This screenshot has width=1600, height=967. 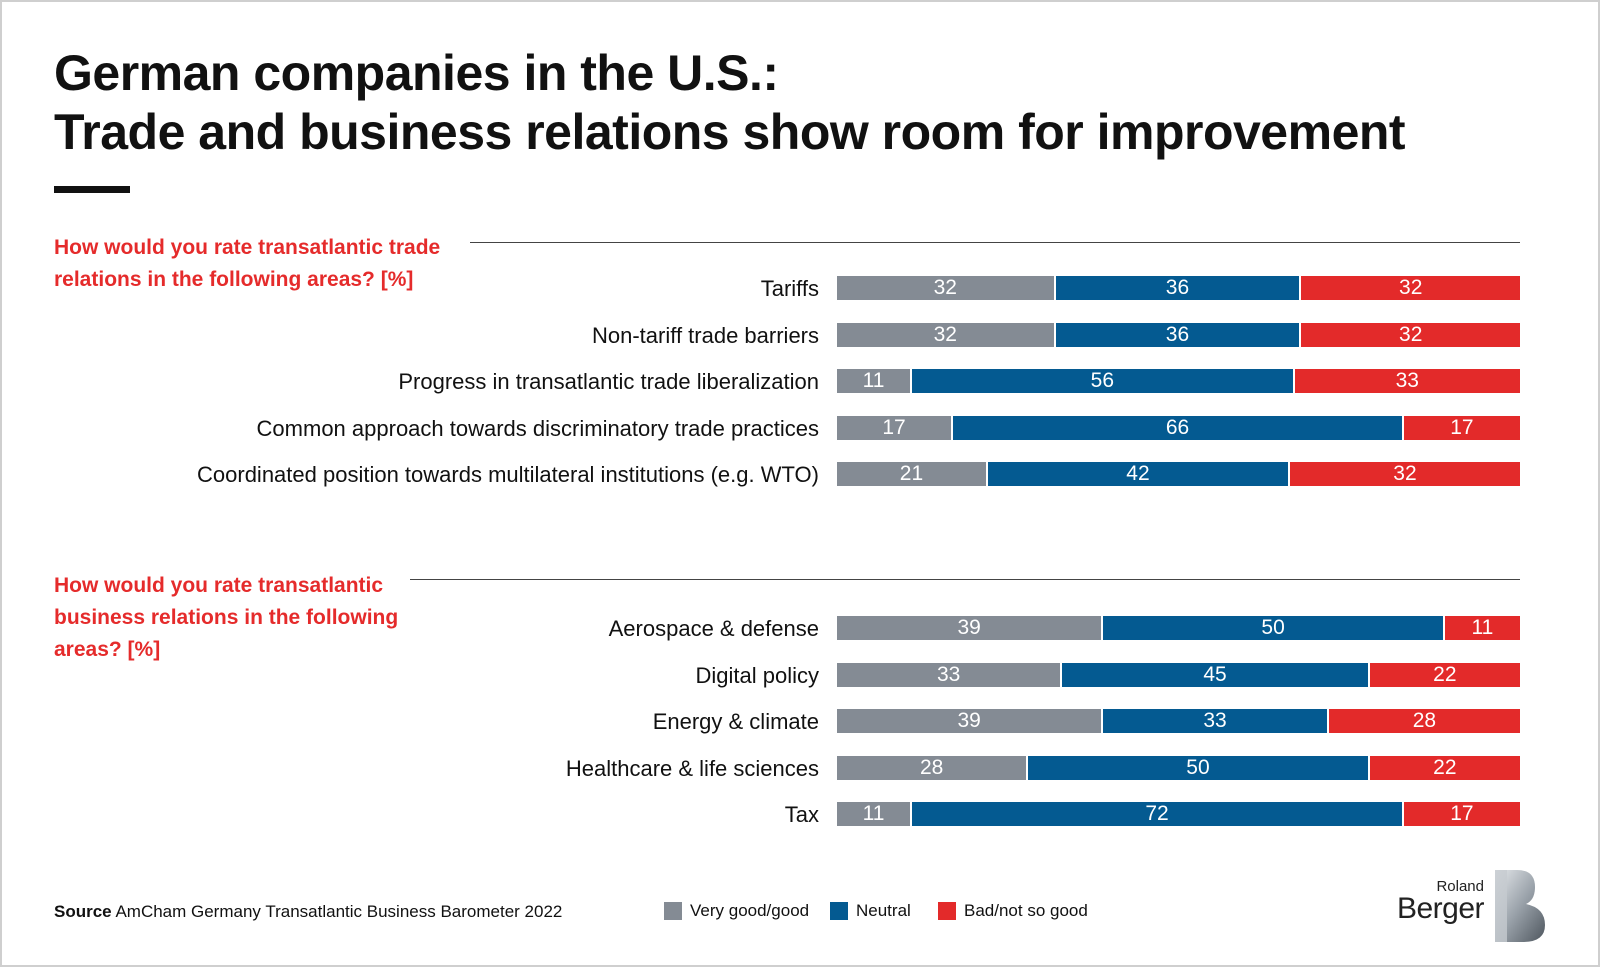 What do you see at coordinates (1026, 910) in the screenshot?
I see `legend-label-bad: Bad/not so good` at bounding box center [1026, 910].